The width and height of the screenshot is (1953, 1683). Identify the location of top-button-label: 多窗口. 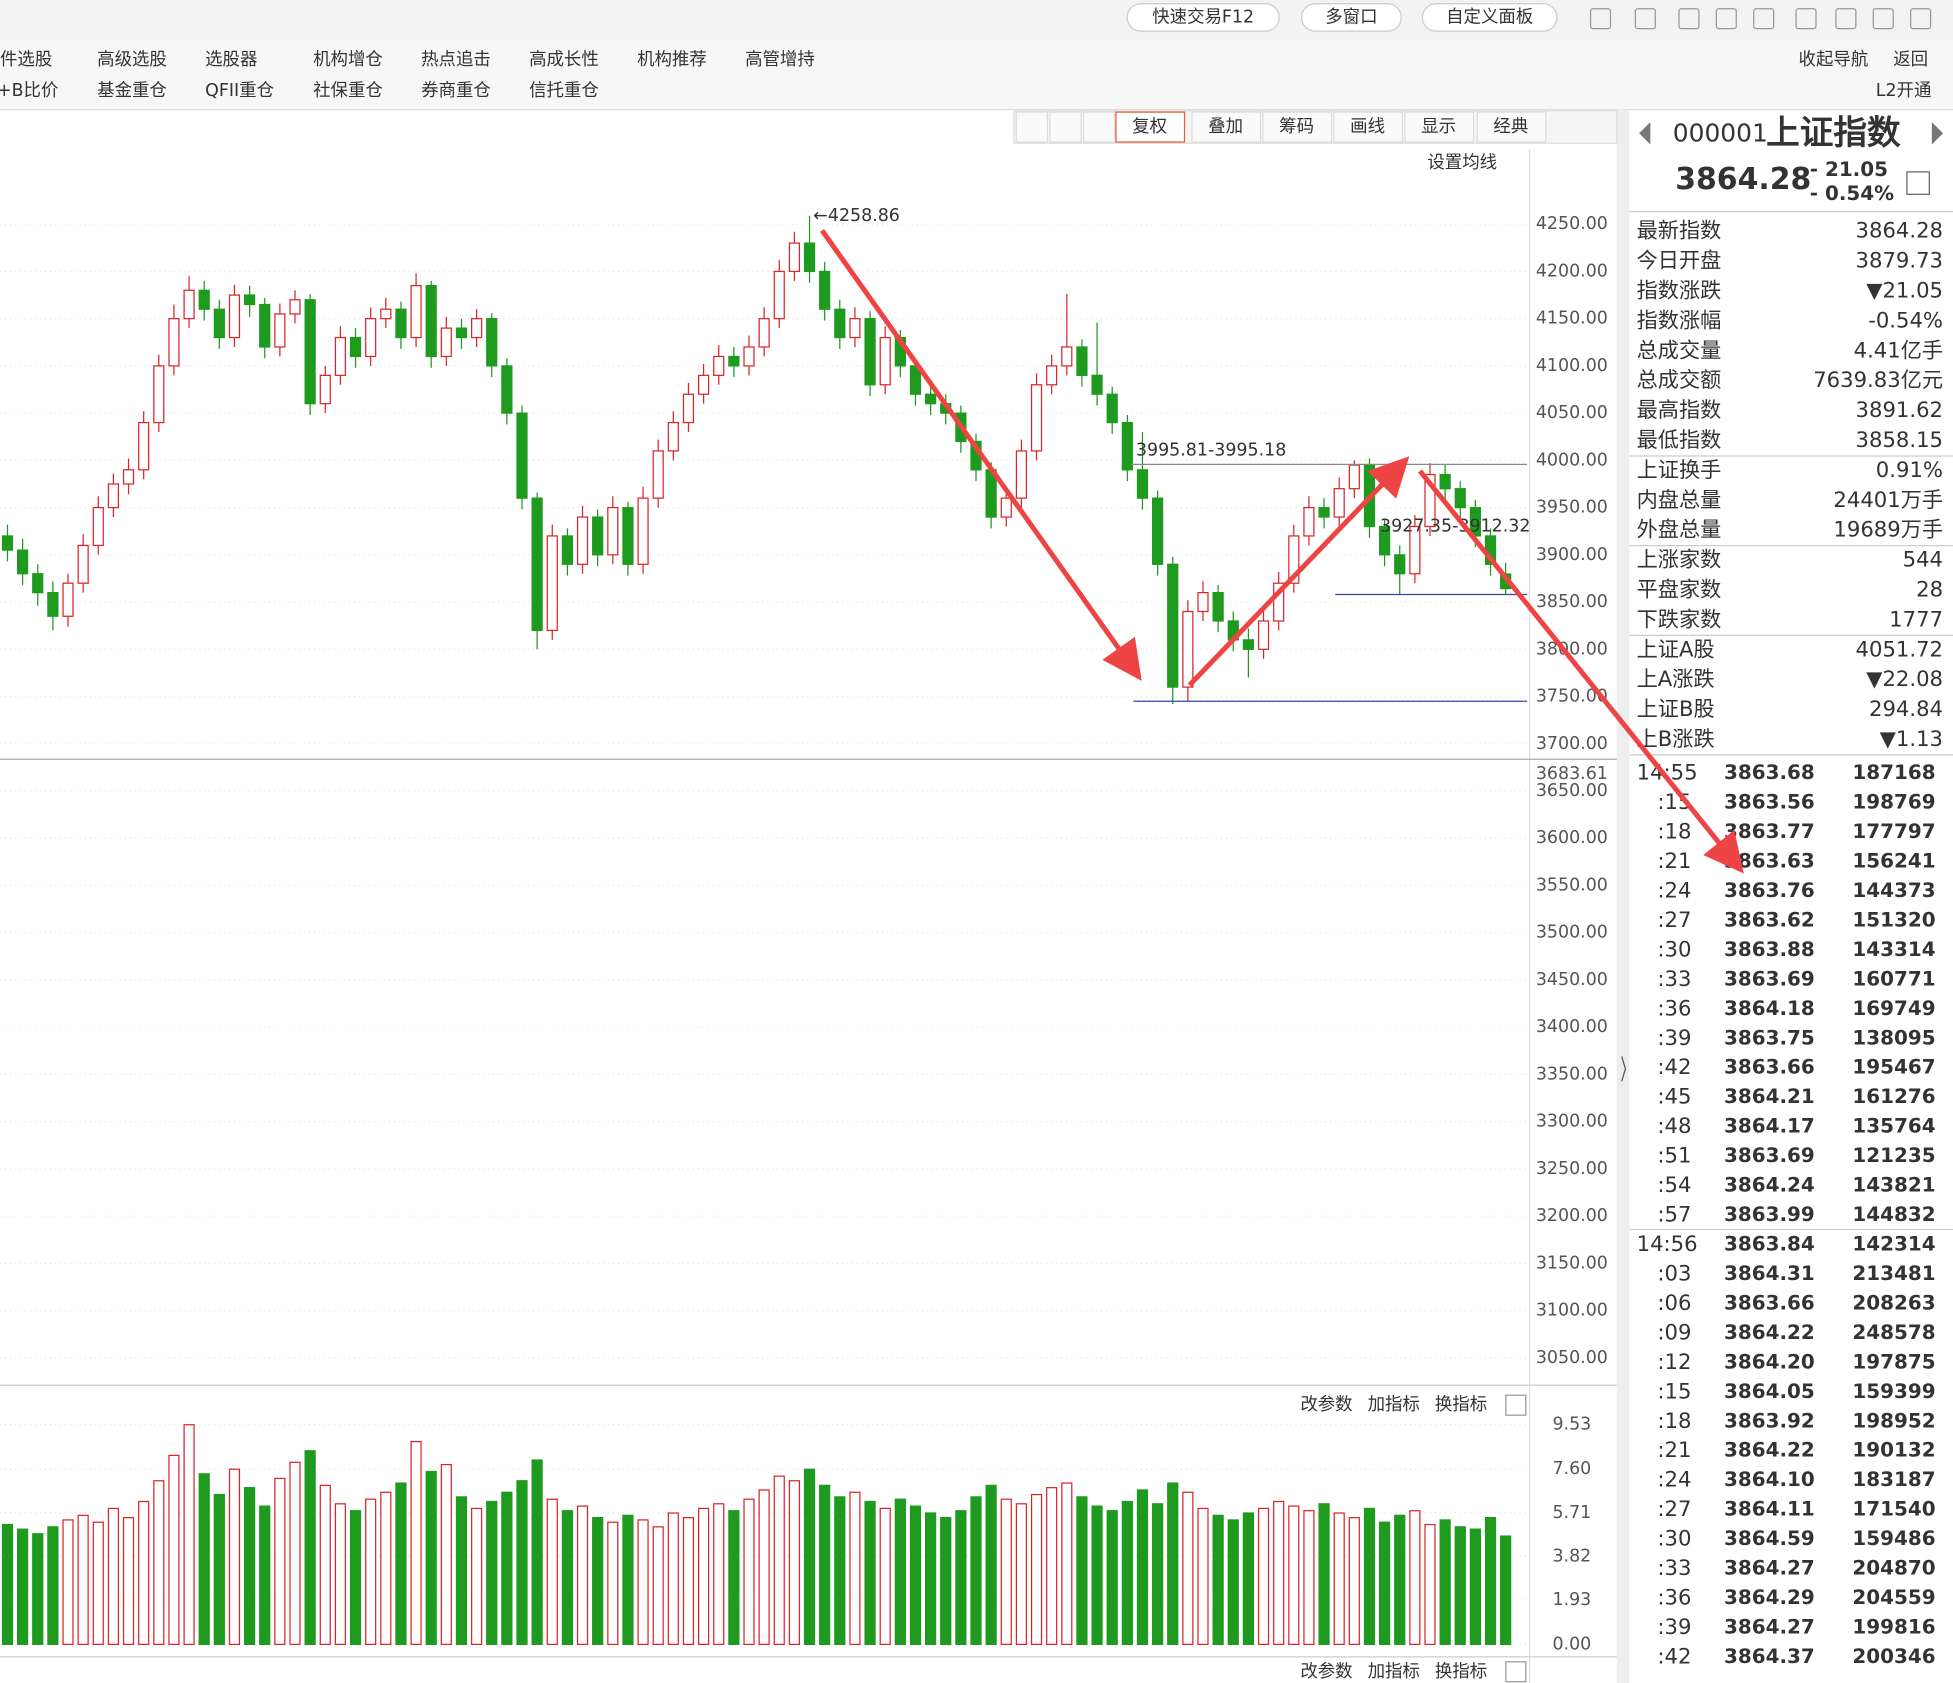
(1351, 17).